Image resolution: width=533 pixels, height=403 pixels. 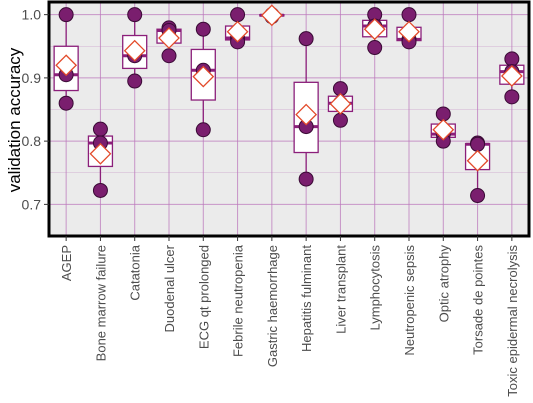 I want to click on x-tick-label: Bone marrow failure, so click(x=100, y=303).